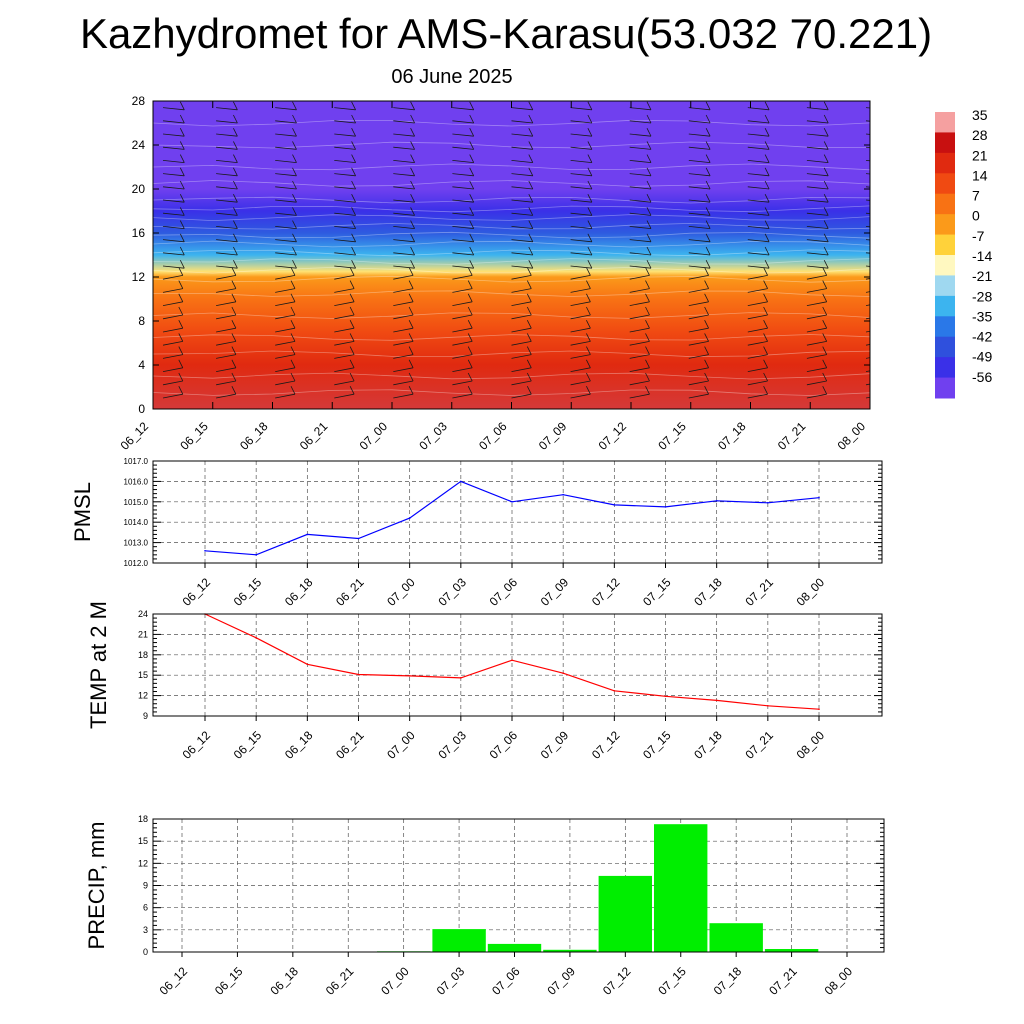 Image resolution: width=1024 pixels, height=1024 pixels. What do you see at coordinates (945, 388) in the screenshot?
I see `colorbar-swatch` at bounding box center [945, 388].